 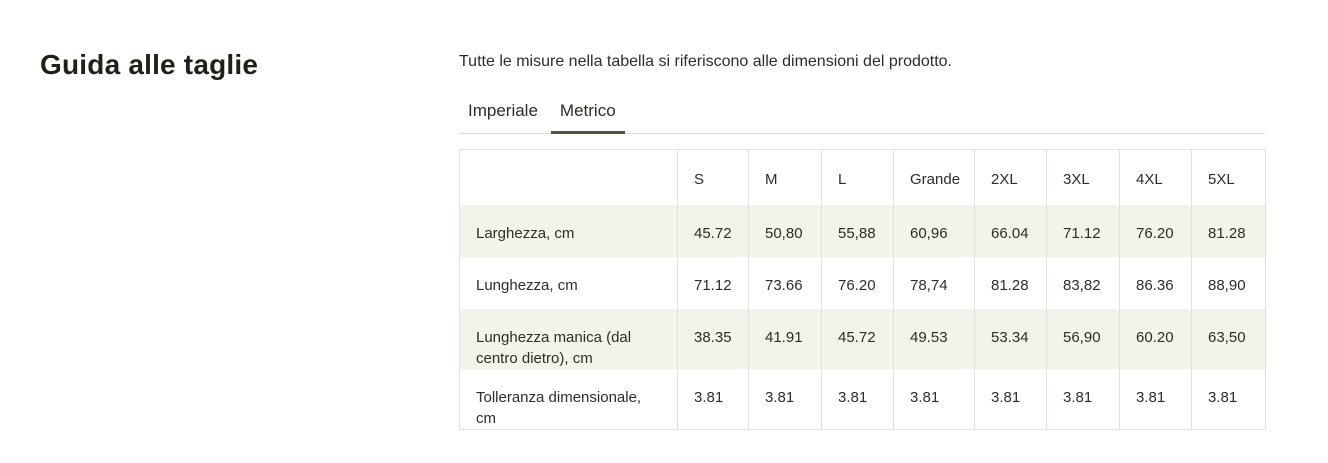 I want to click on measurement-cell: 55,88, so click(x=857, y=230).